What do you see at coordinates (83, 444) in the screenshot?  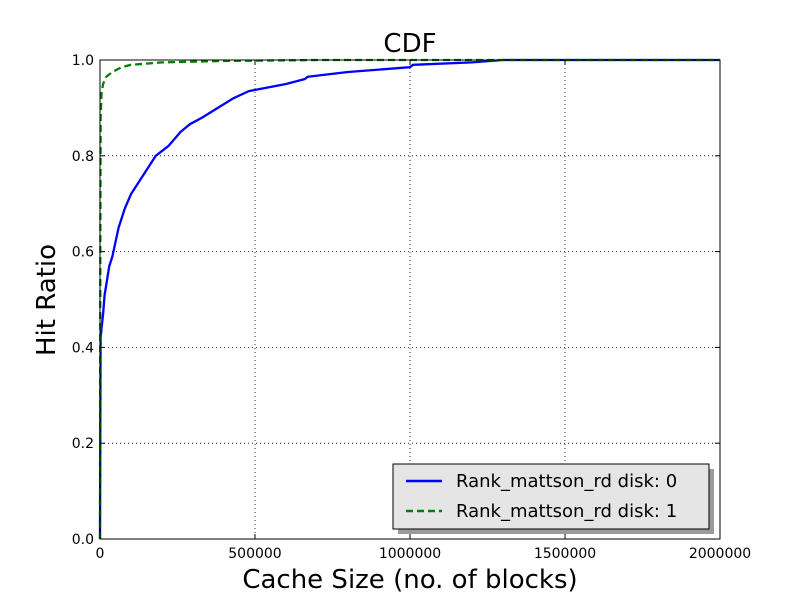 I see `y-tick-label: 0.2` at bounding box center [83, 444].